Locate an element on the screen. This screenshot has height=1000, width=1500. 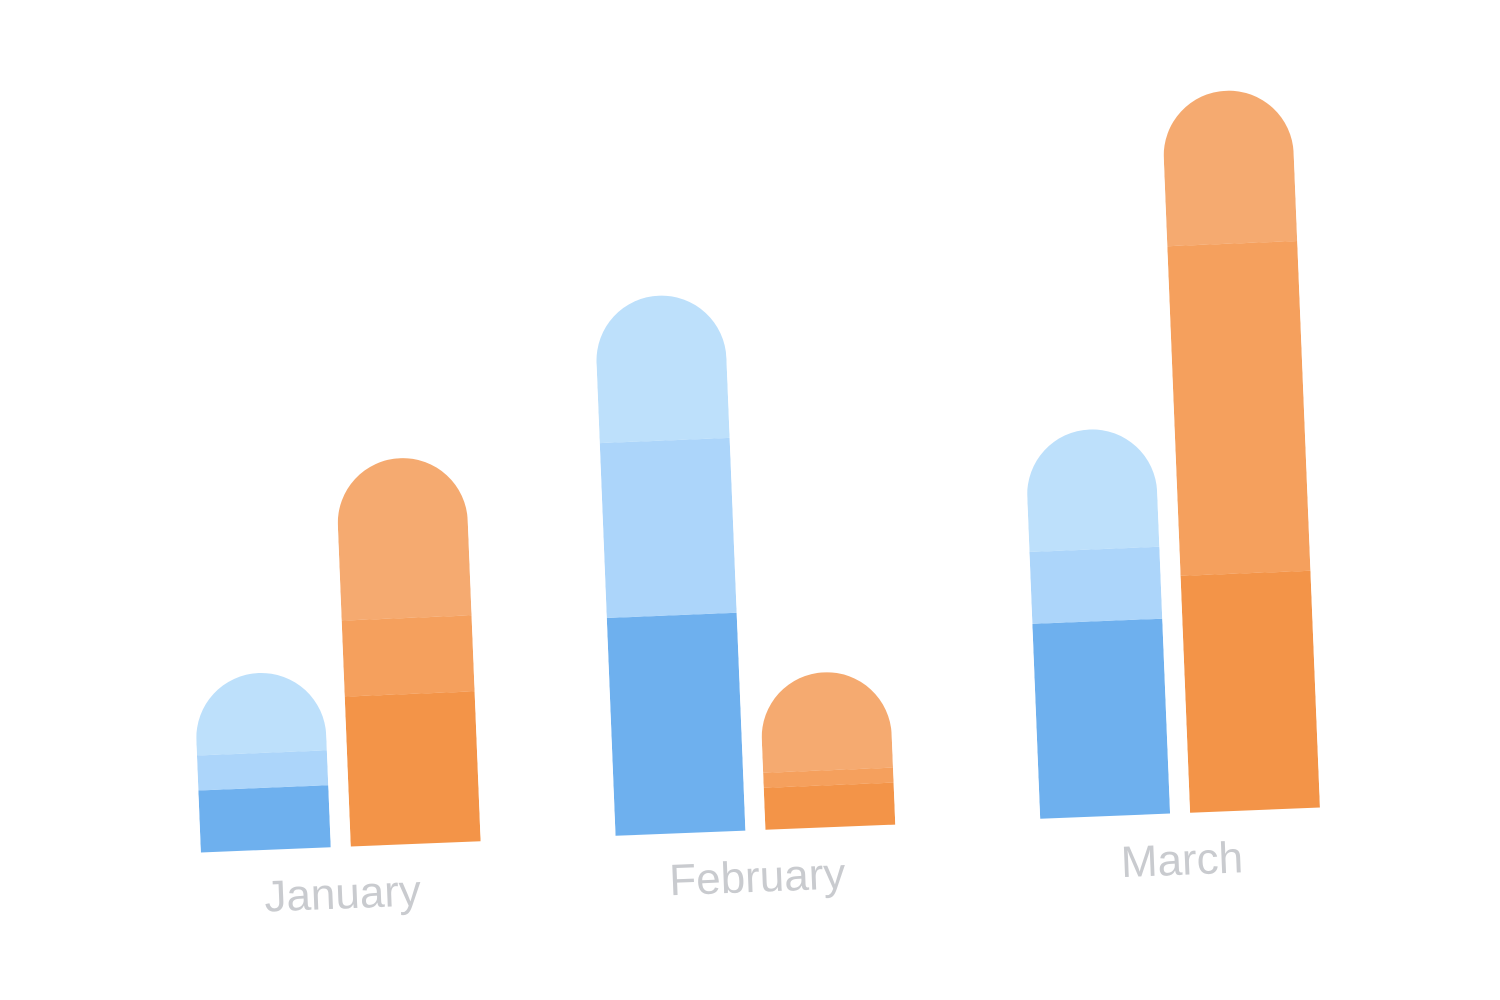
x-tick-label: January is located at coordinates (342, 893).